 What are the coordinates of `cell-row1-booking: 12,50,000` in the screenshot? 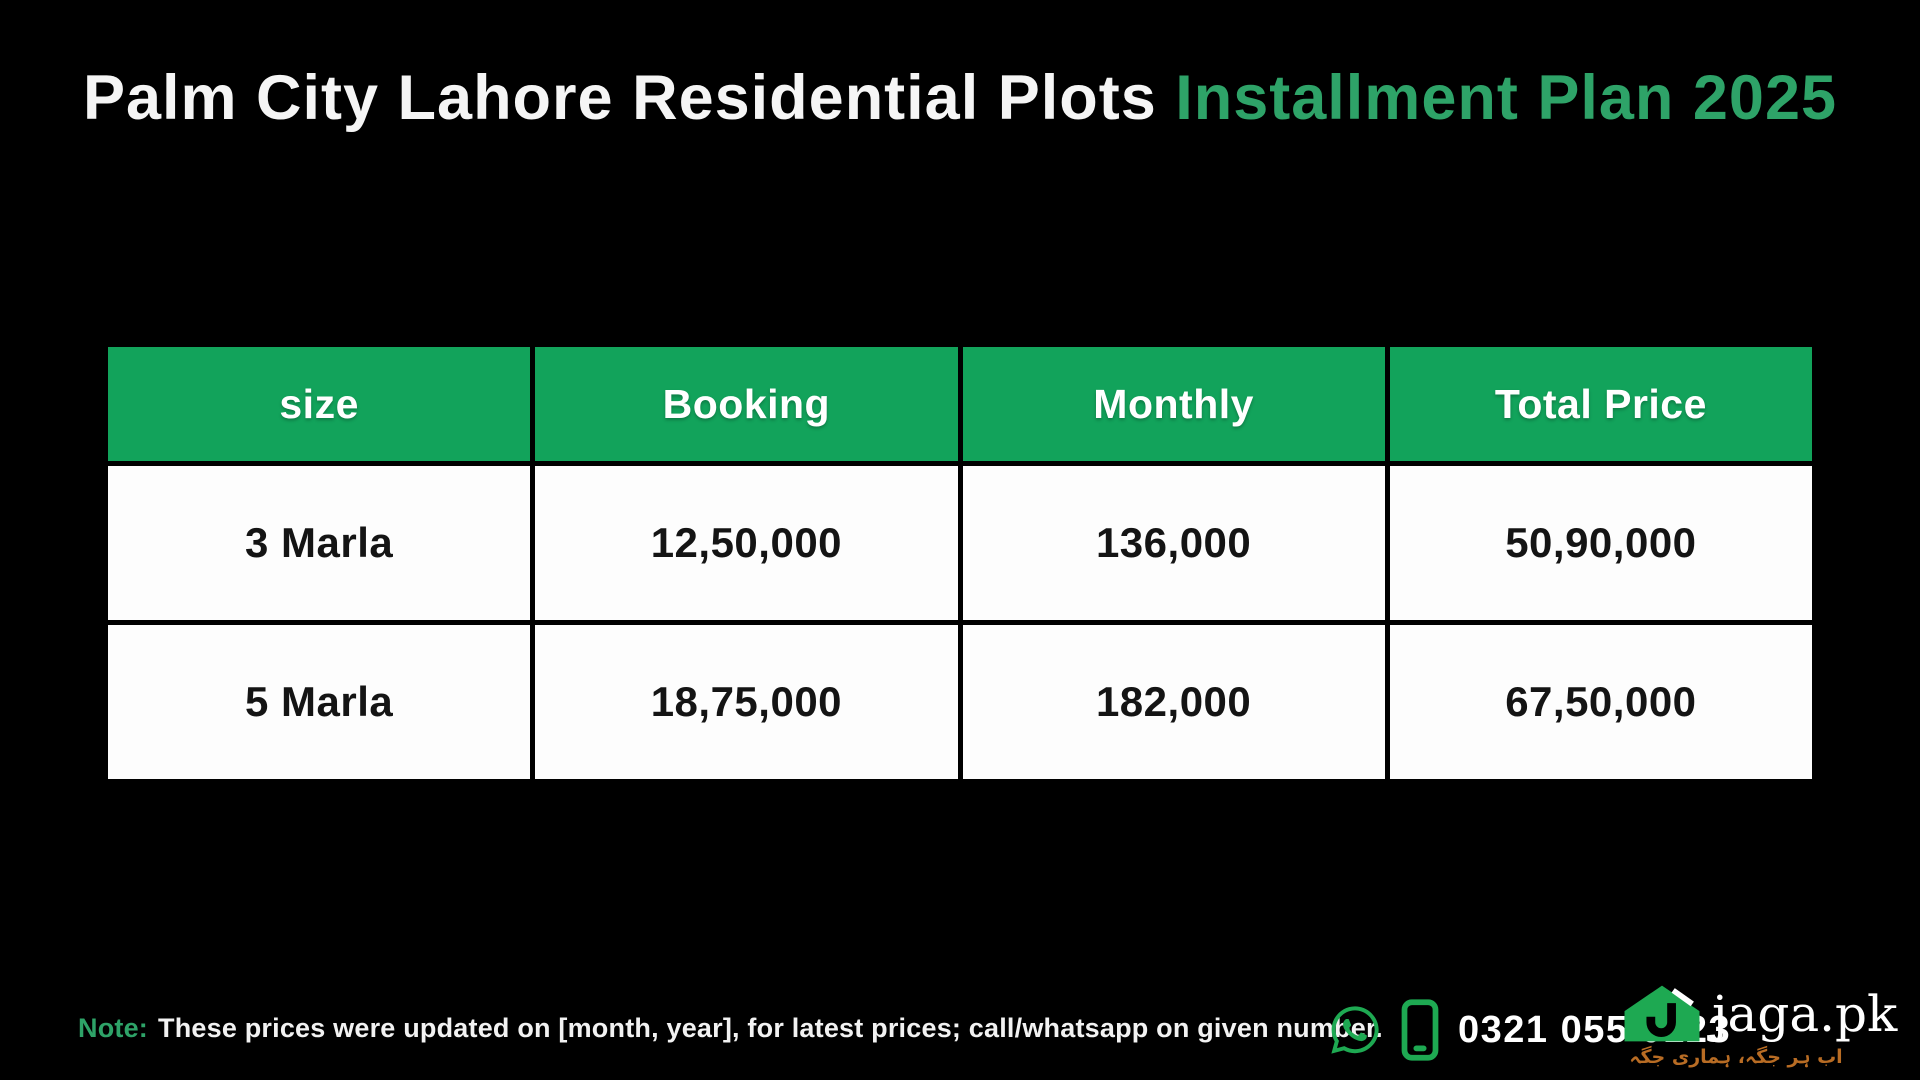 It's located at (746, 543).